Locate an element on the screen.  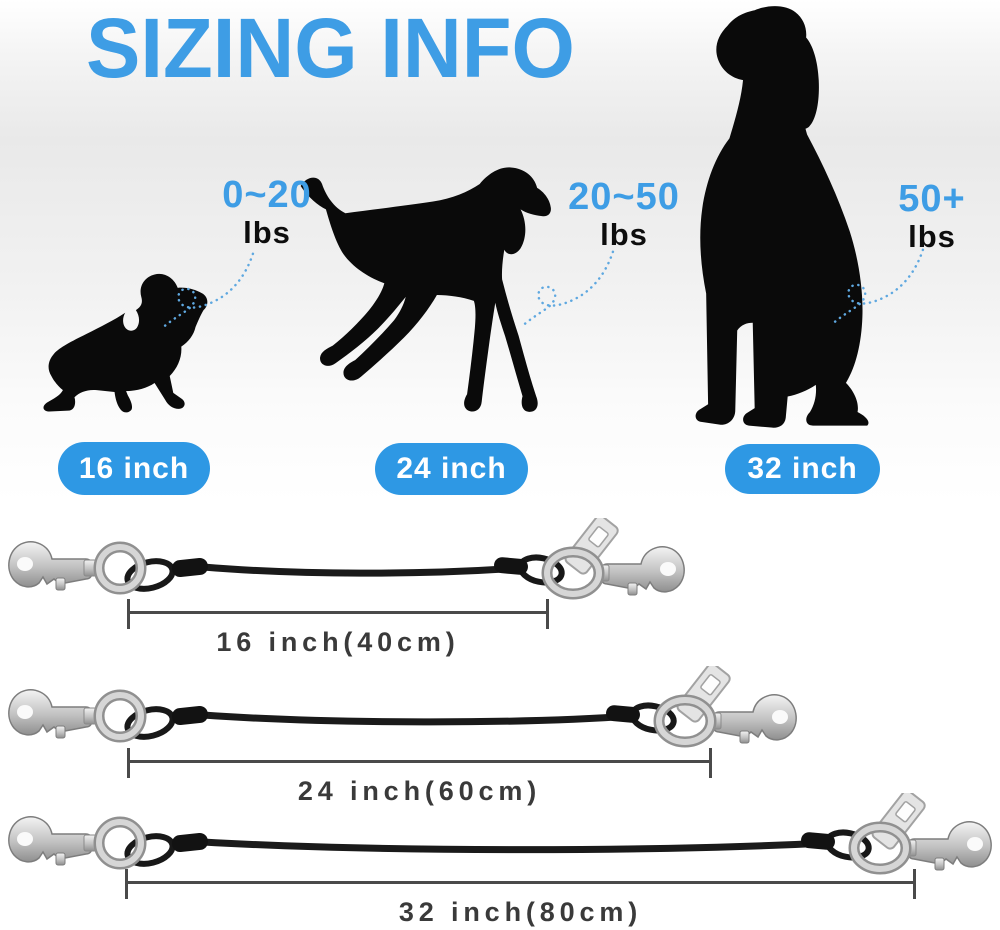
weight-label-large: 50+ lbs is located at coordinates (926, 216).